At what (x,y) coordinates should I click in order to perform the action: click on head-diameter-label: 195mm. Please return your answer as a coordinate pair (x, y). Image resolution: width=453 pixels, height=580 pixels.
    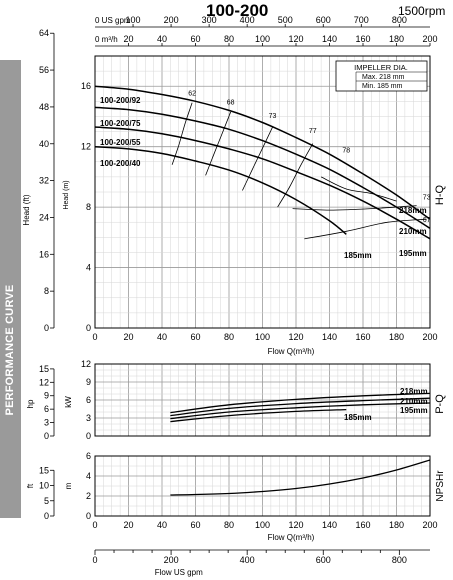
    Looking at the image, I should click on (413, 253).